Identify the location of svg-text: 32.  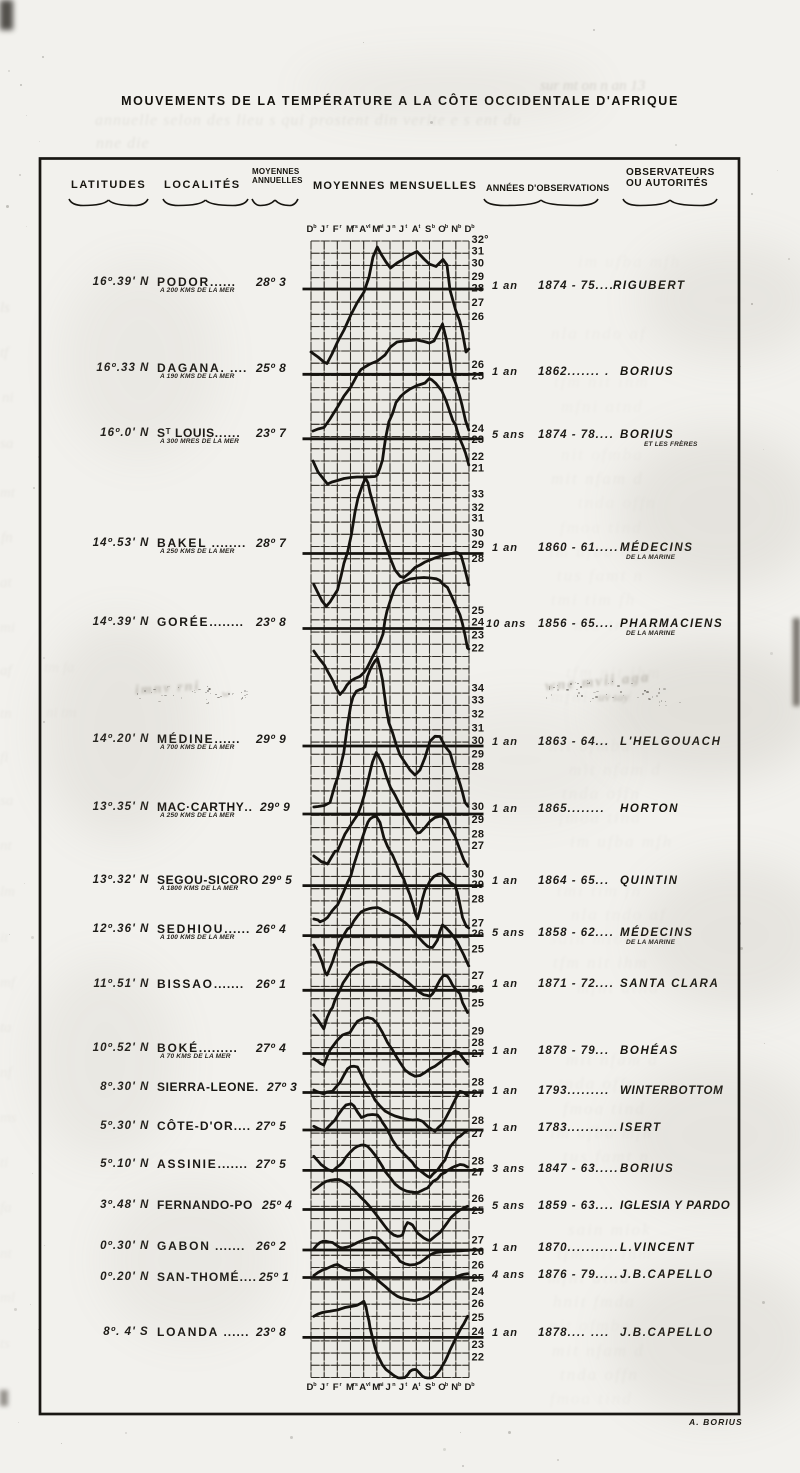
(478, 508).